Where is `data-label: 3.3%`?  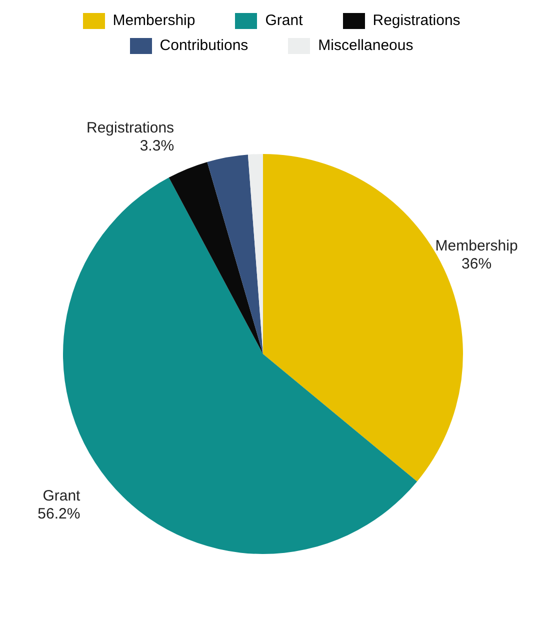 data-label: 3.3% is located at coordinates (157, 145).